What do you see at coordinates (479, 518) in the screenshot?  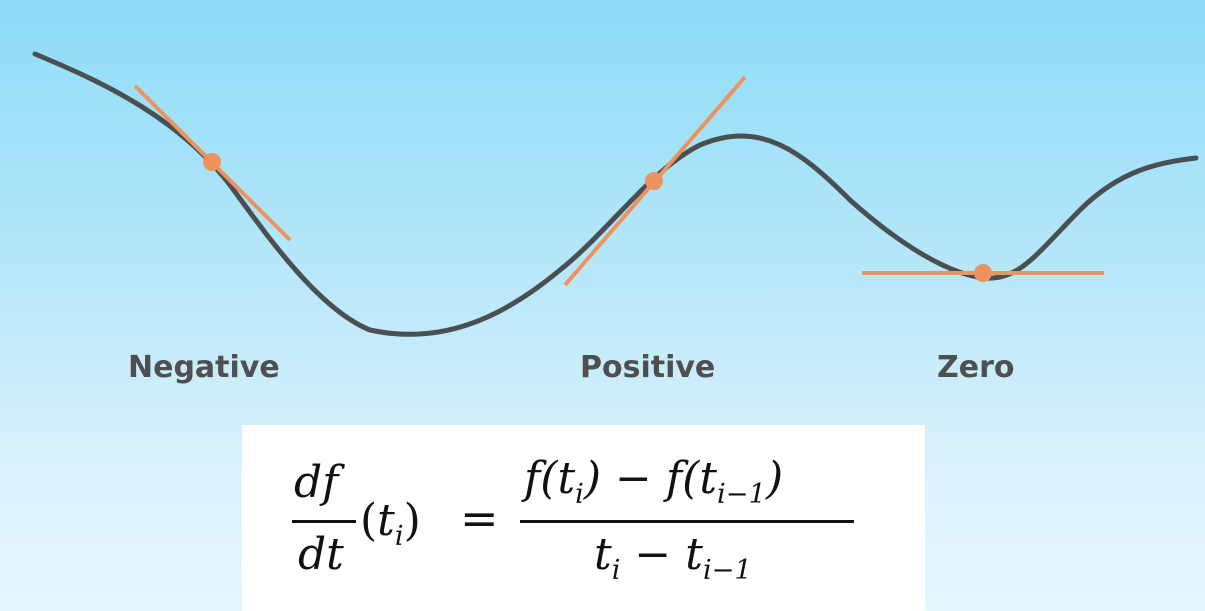 I see `equals-sign: =` at bounding box center [479, 518].